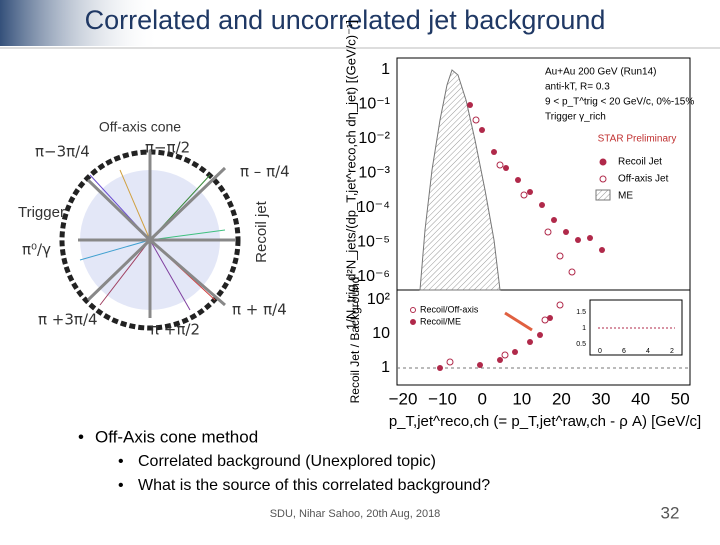 The height and width of the screenshot is (545, 720). What do you see at coordinates (287, 461) in the screenshot?
I see `bullet: Correlated background (Unexplored topic)` at bounding box center [287, 461].